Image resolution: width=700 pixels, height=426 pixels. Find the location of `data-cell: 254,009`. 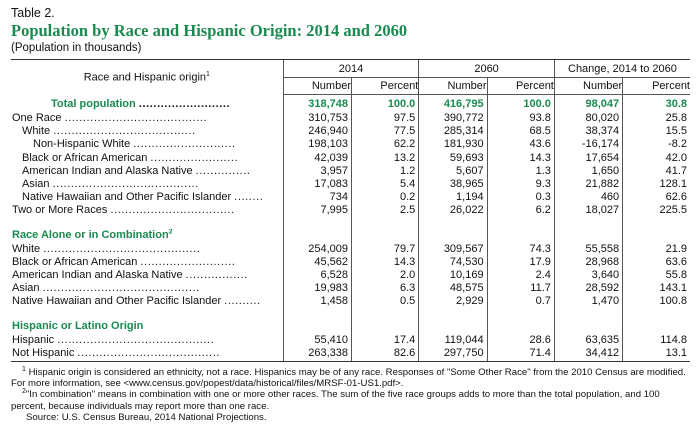

data-cell: 254,009 is located at coordinates (317, 249).